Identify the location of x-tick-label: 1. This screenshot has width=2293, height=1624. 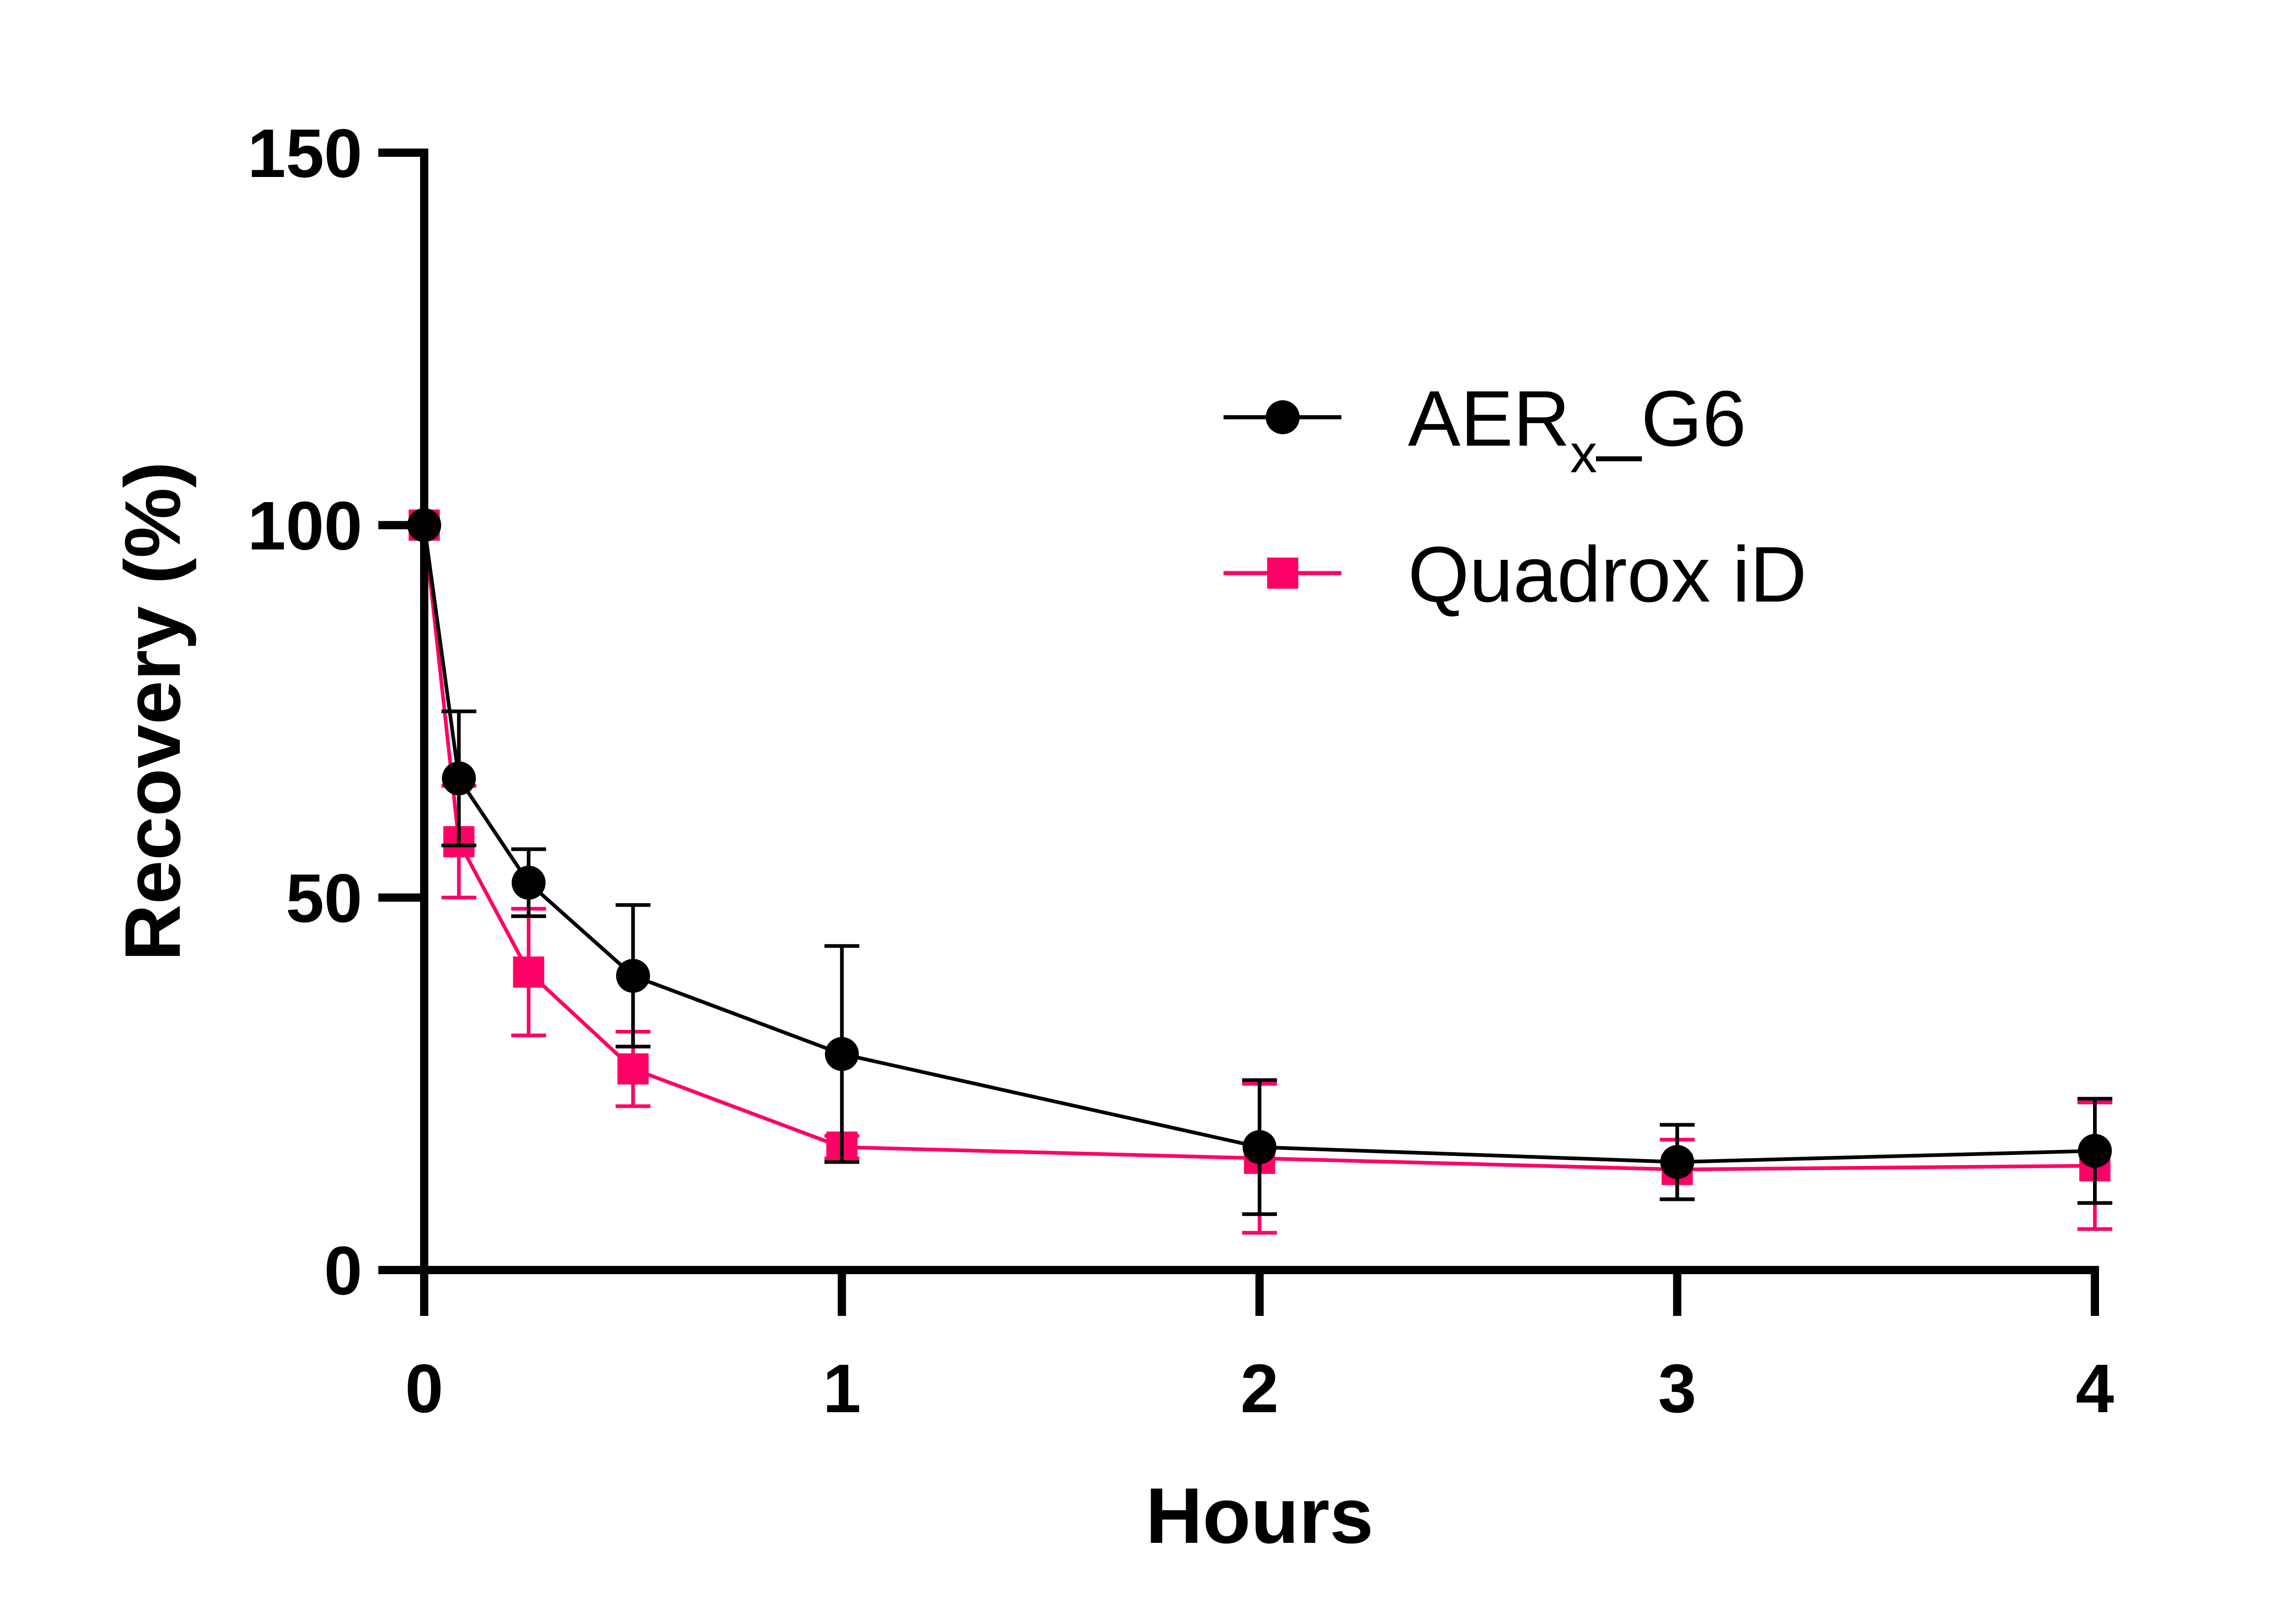
(842, 1388).